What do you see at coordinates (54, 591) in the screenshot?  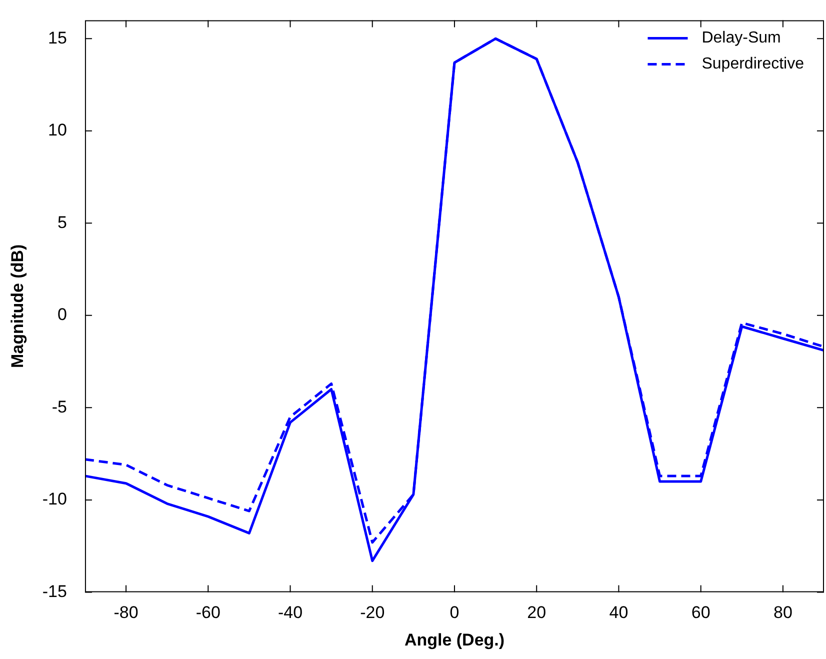 I see `y-tick-label: -15` at bounding box center [54, 591].